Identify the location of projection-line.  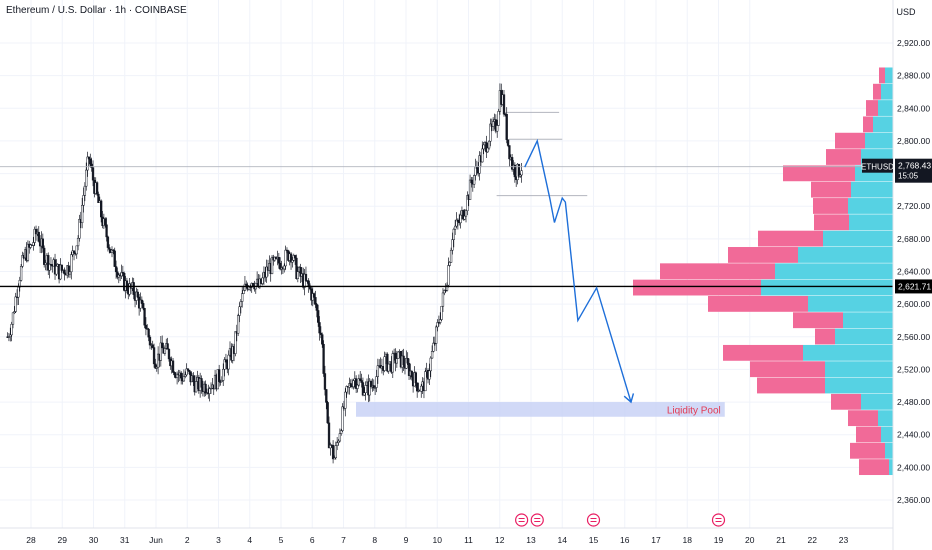
(578, 270).